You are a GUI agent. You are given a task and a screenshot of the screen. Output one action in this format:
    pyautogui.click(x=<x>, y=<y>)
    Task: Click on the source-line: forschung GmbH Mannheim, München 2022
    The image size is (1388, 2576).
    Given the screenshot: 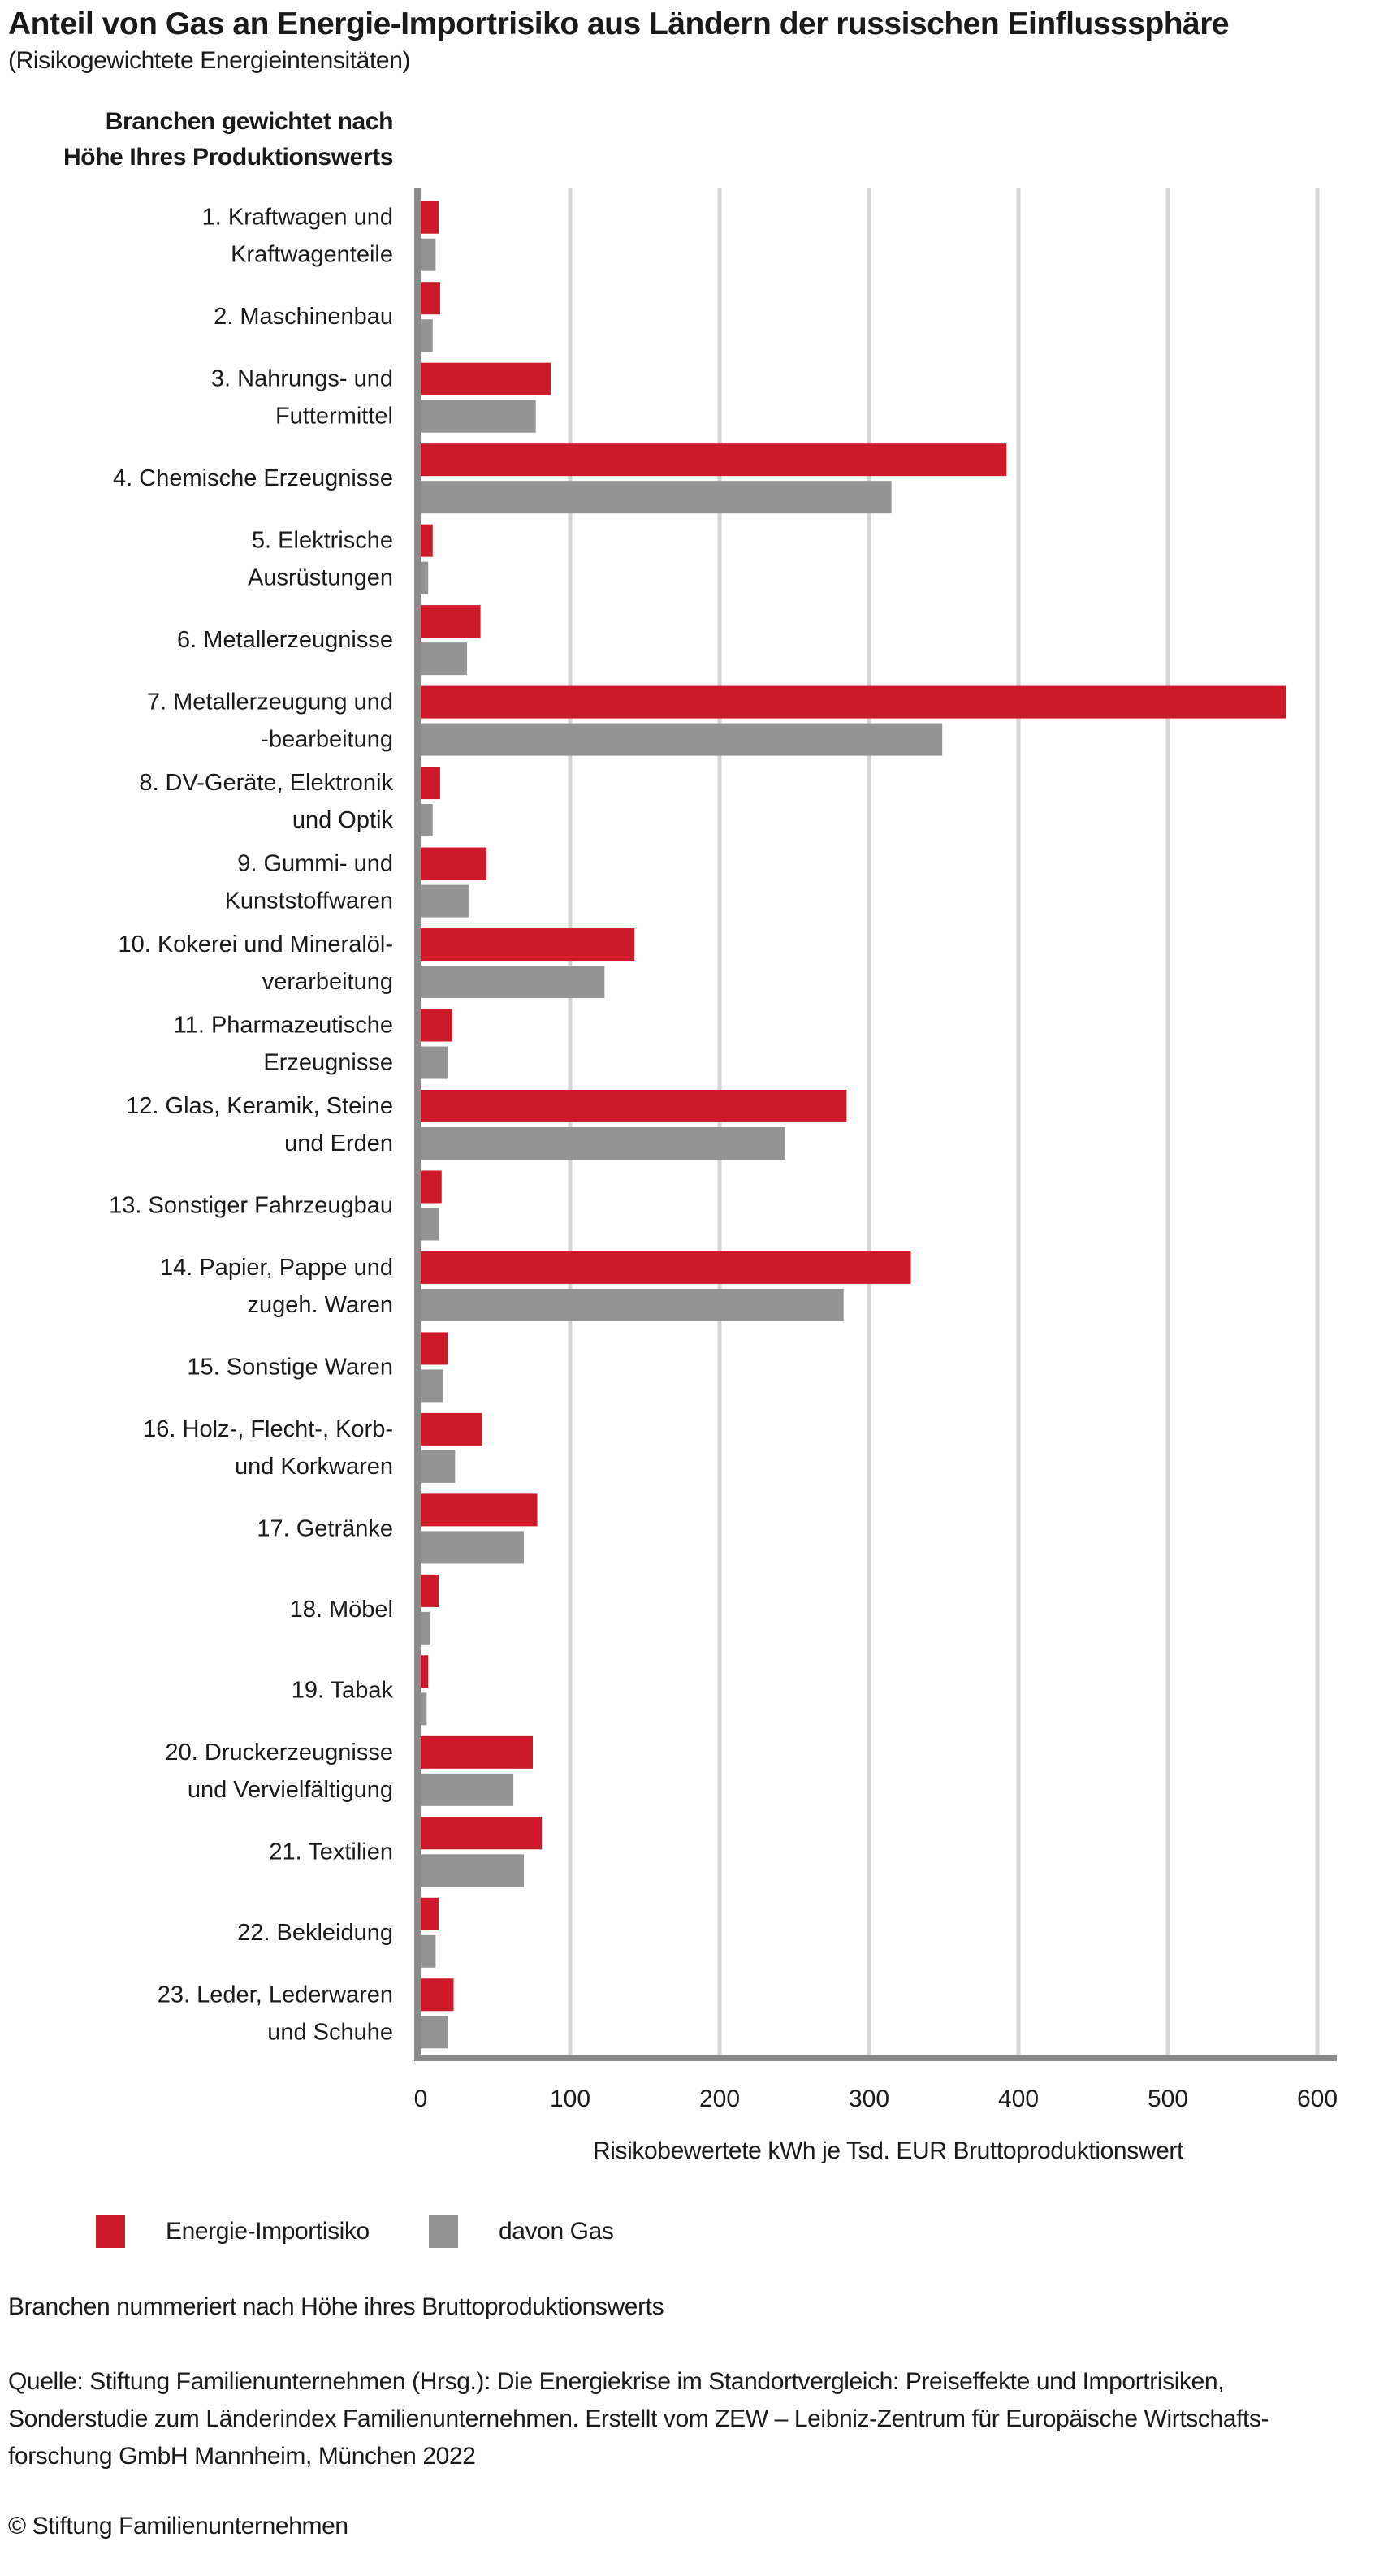 What is the action you would take?
    pyautogui.click(x=242, y=2456)
    